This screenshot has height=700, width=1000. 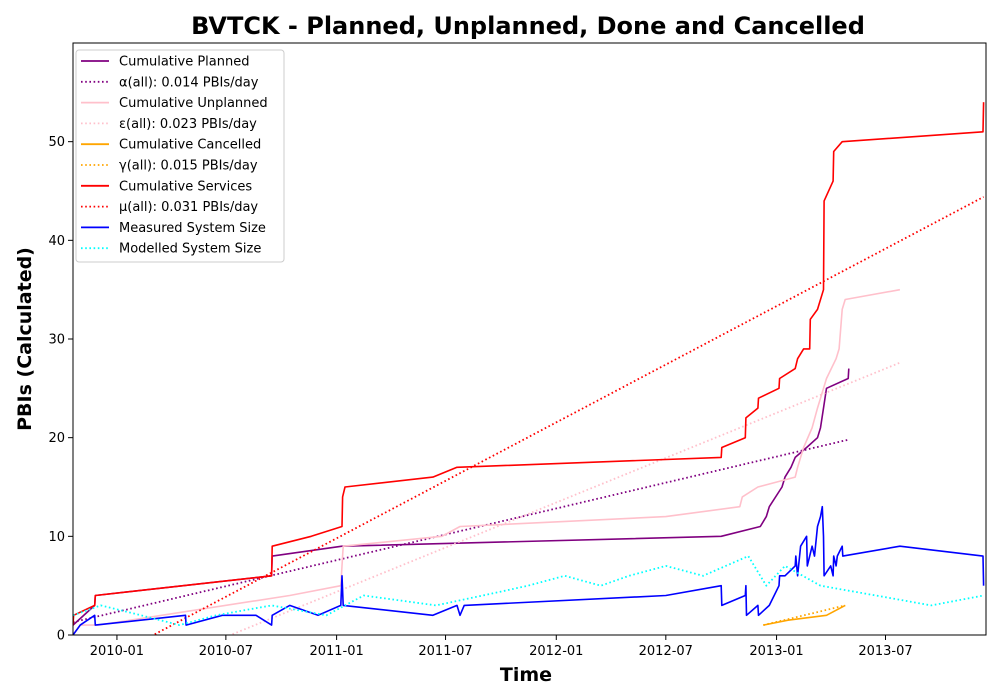 I want to click on y-tick-label: 40, so click(x=56, y=241).